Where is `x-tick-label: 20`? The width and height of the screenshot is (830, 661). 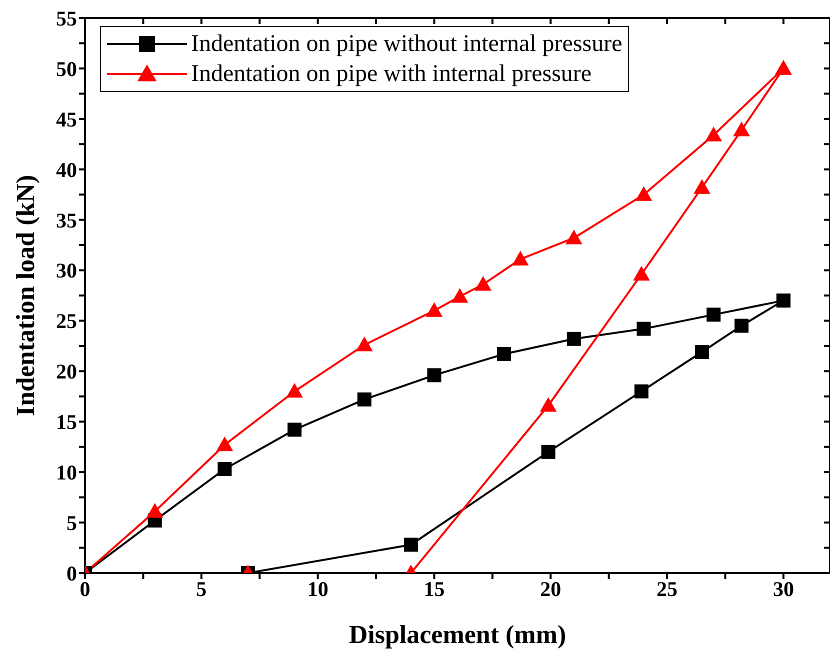 x-tick-label: 20 is located at coordinates (551, 588).